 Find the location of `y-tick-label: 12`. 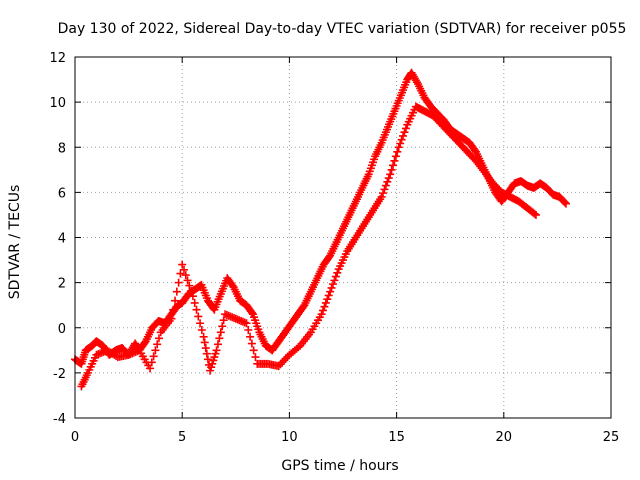

y-tick-label: 12 is located at coordinates (57, 58).